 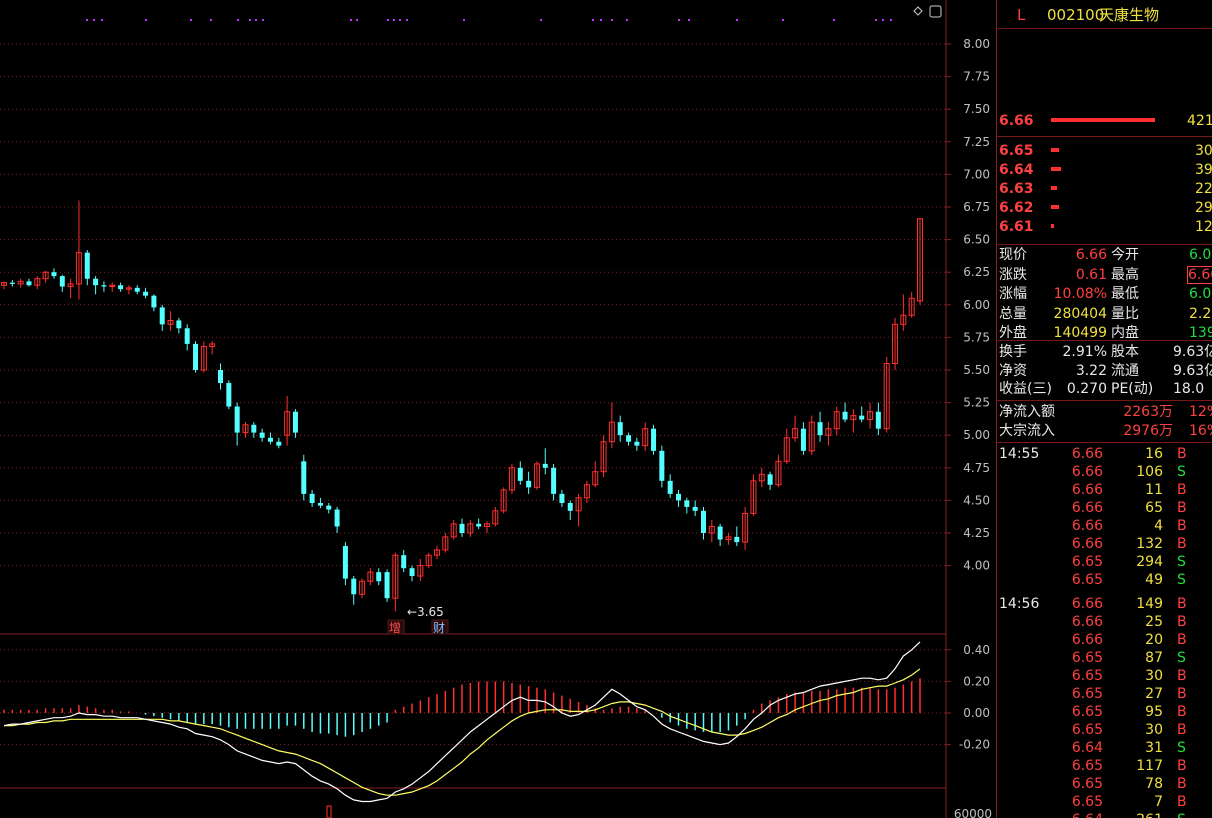 What do you see at coordinates (976, 142) in the screenshot?
I see `price-tick-label: 7.25` at bounding box center [976, 142].